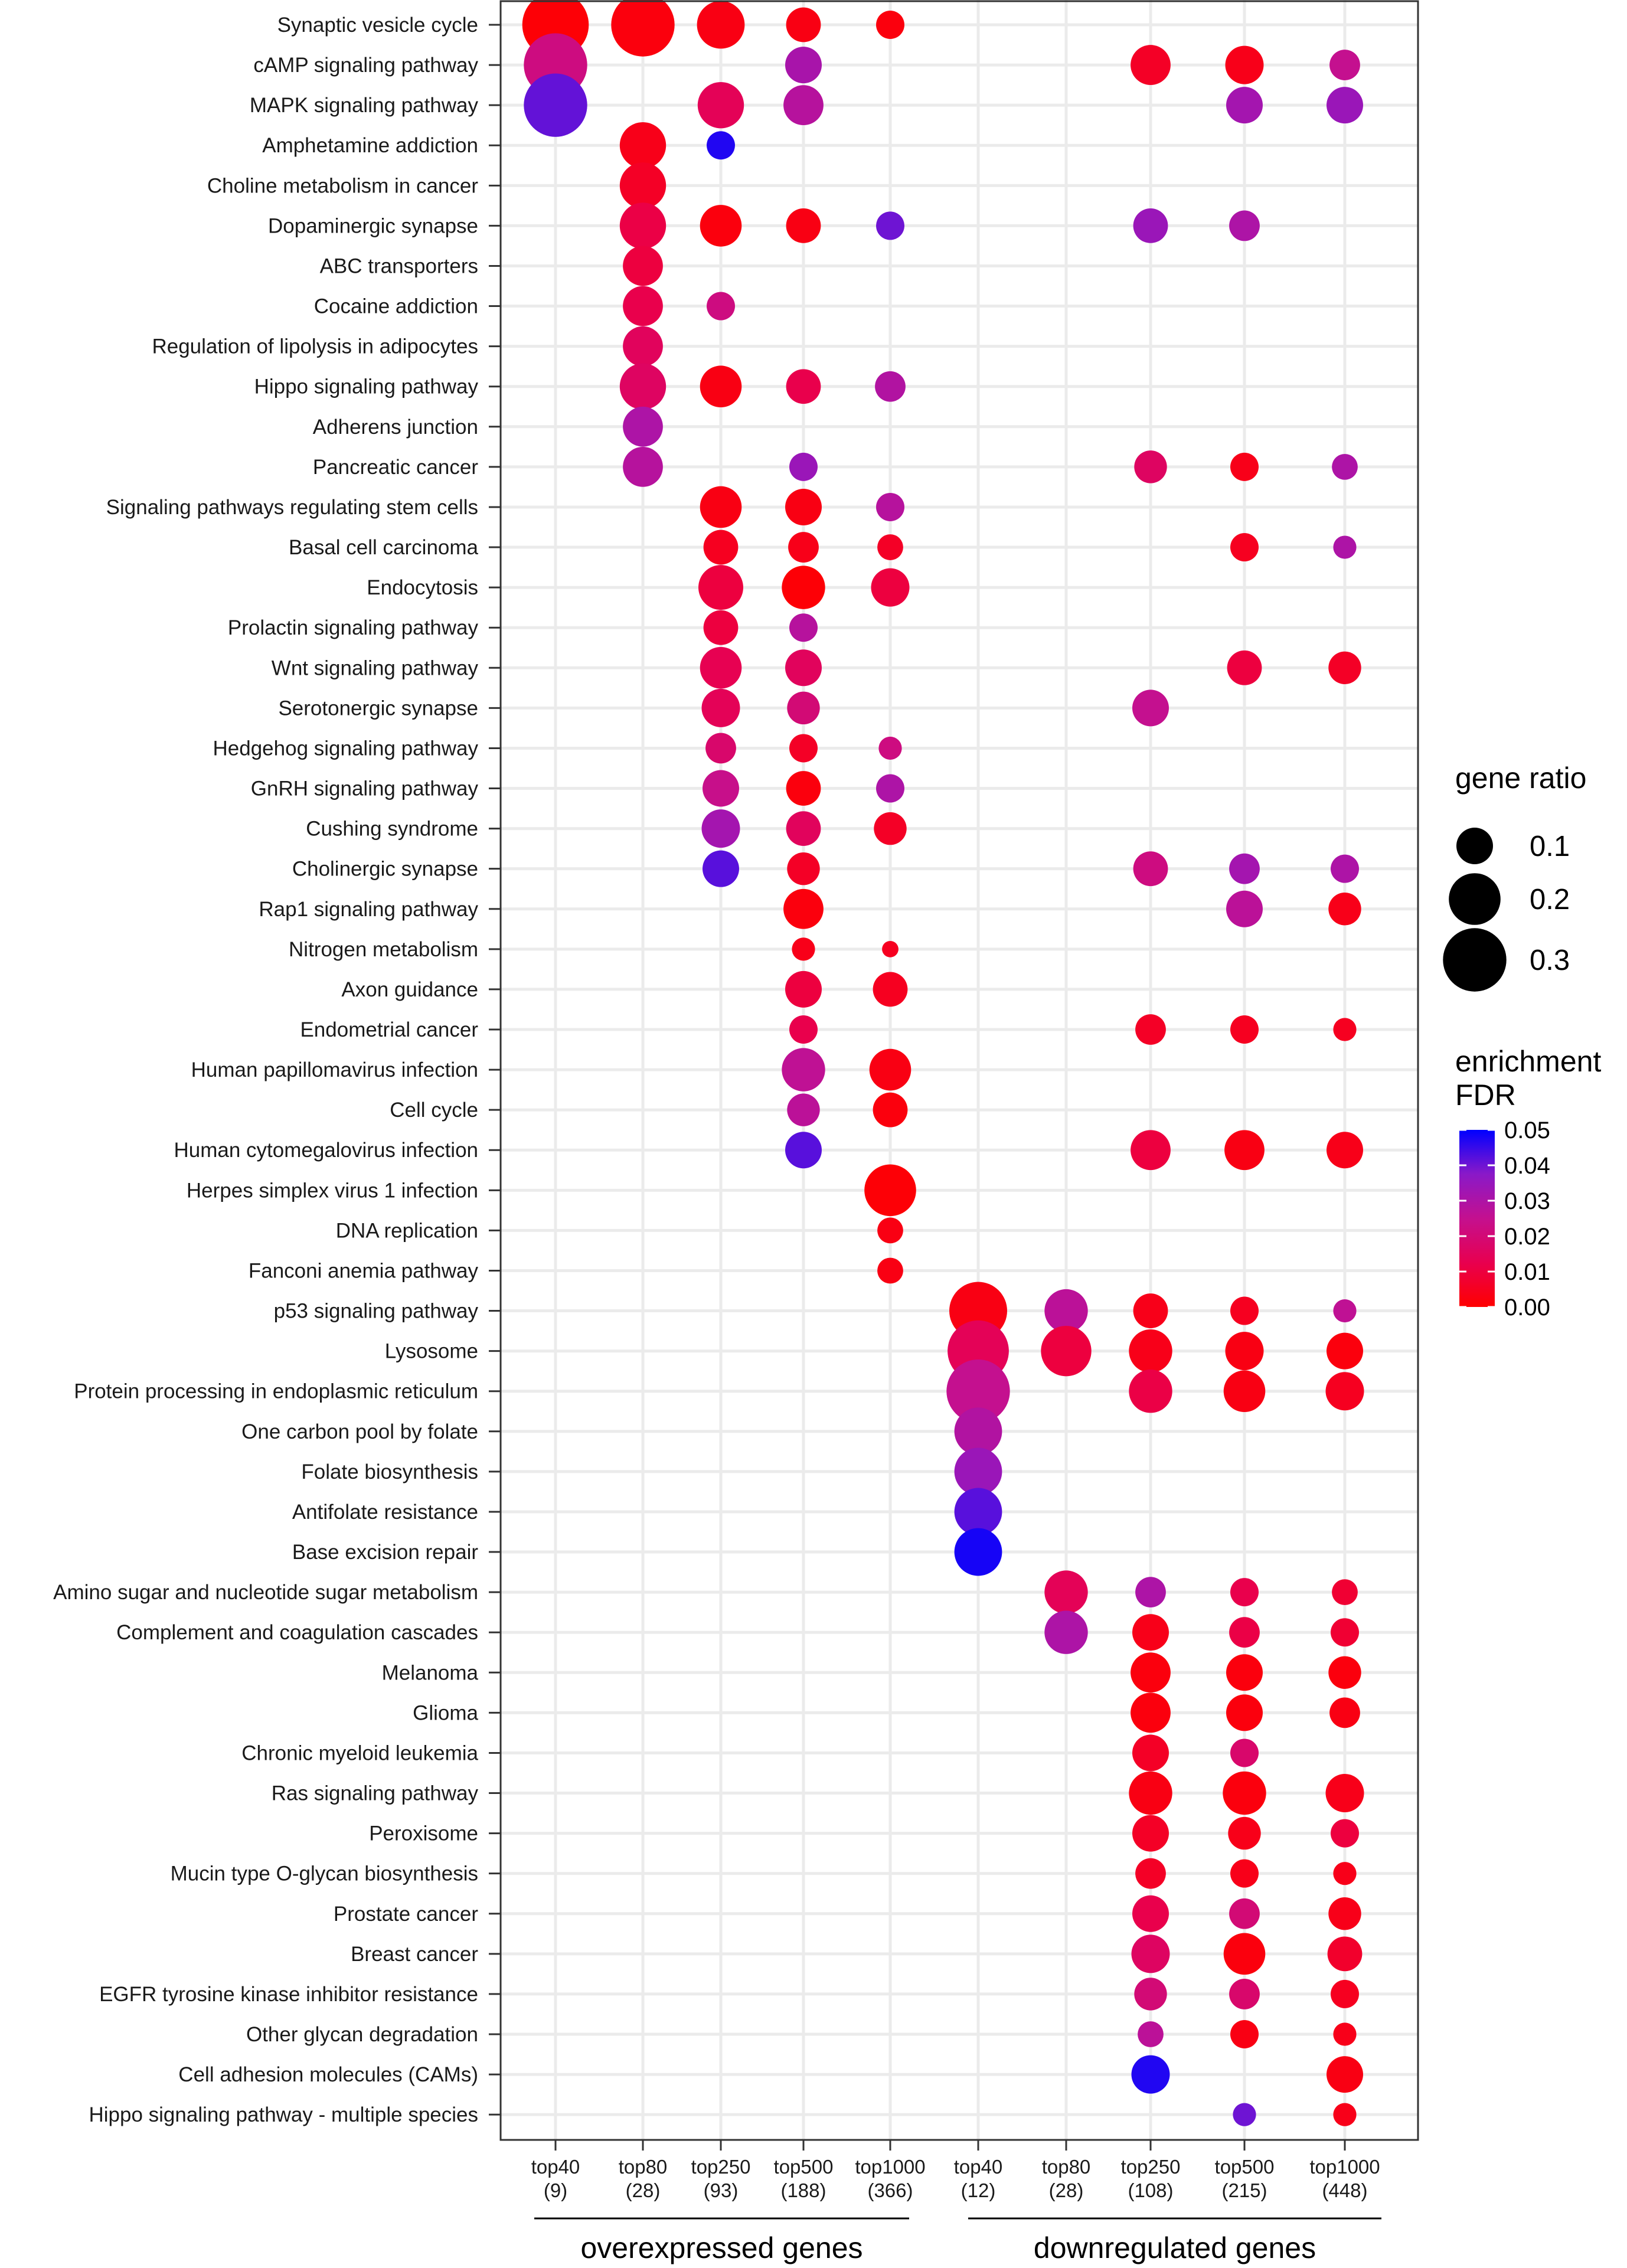 This screenshot has width=1627, height=2268. What do you see at coordinates (1344, 2190) in the screenshot?
I see `column-count: (448)` at bounding box center [1344, 2190].